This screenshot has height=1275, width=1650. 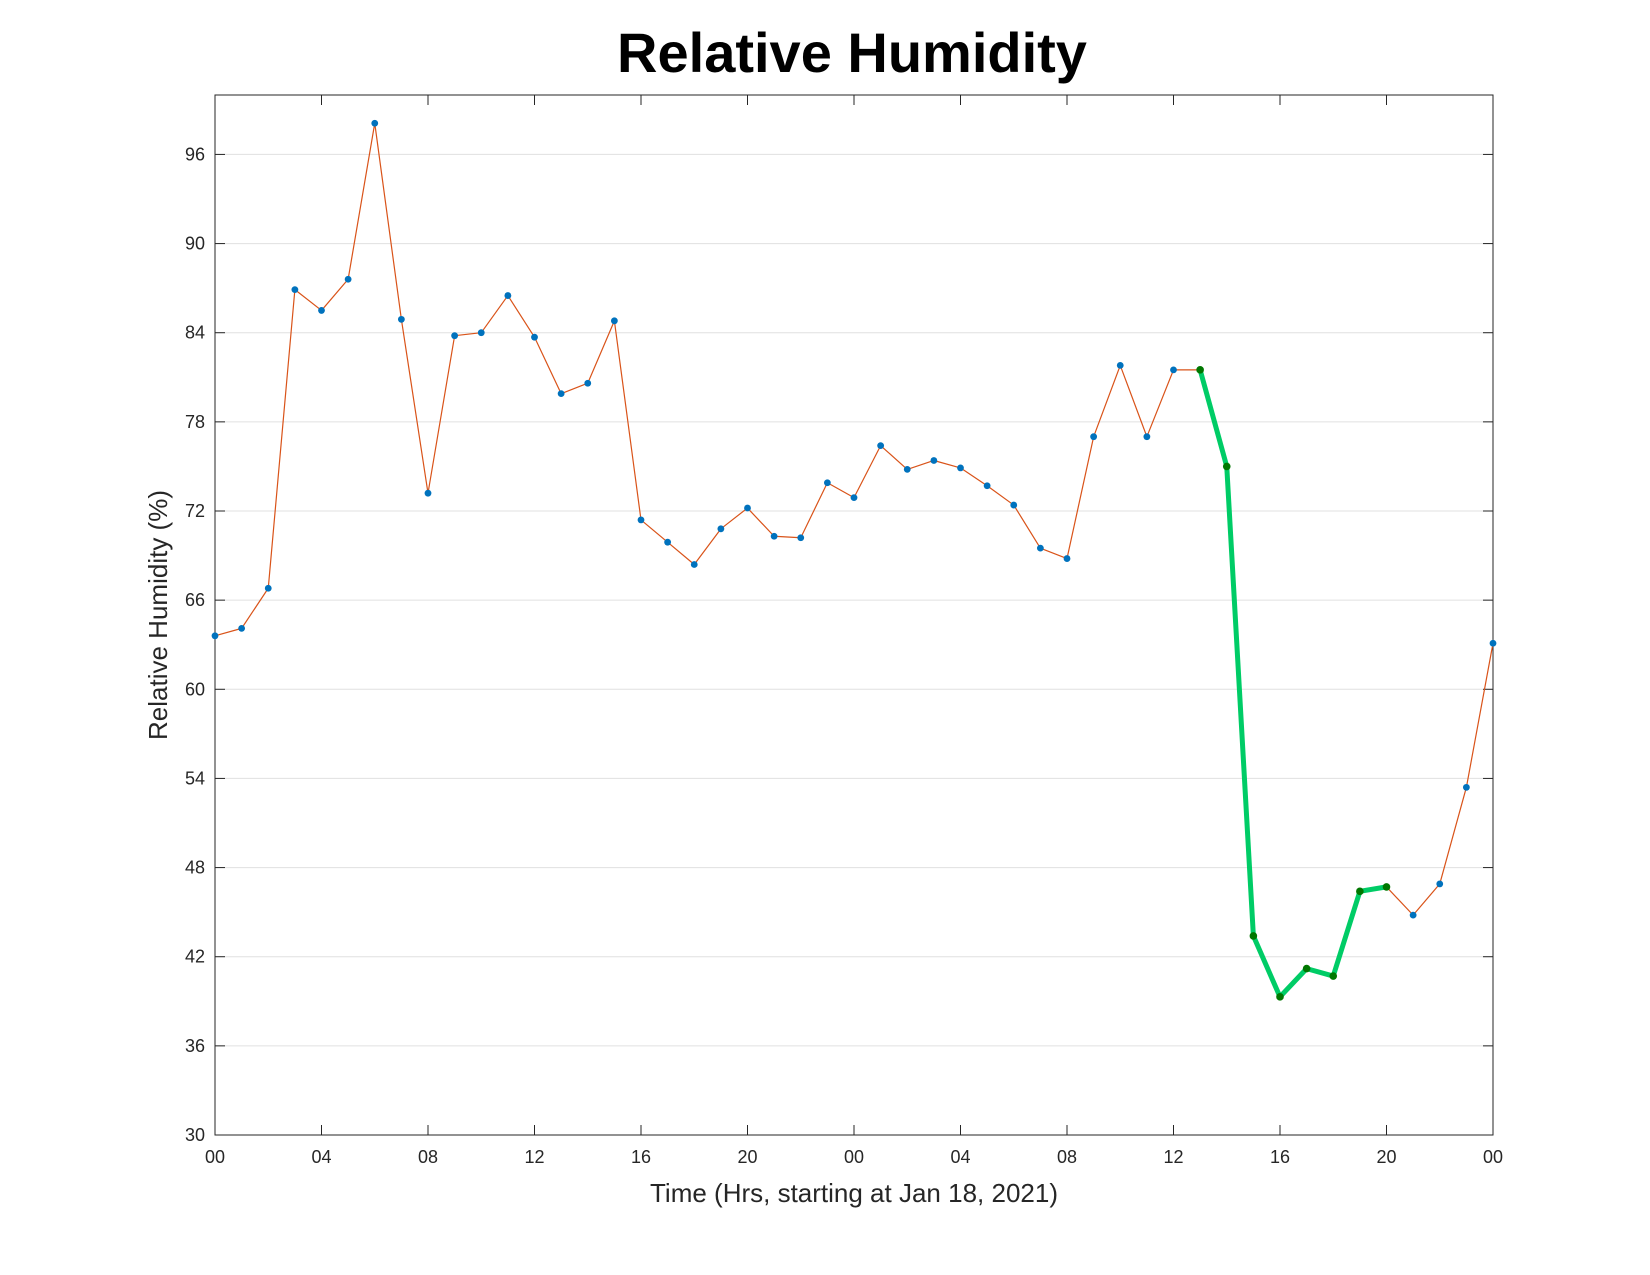 What do you see at coordinates (854, 1193) in the screenshot?
I see `x-axis-label: Time (Hrs, starting at Jan 18, 2021)` at bounding box center [854, 1193].